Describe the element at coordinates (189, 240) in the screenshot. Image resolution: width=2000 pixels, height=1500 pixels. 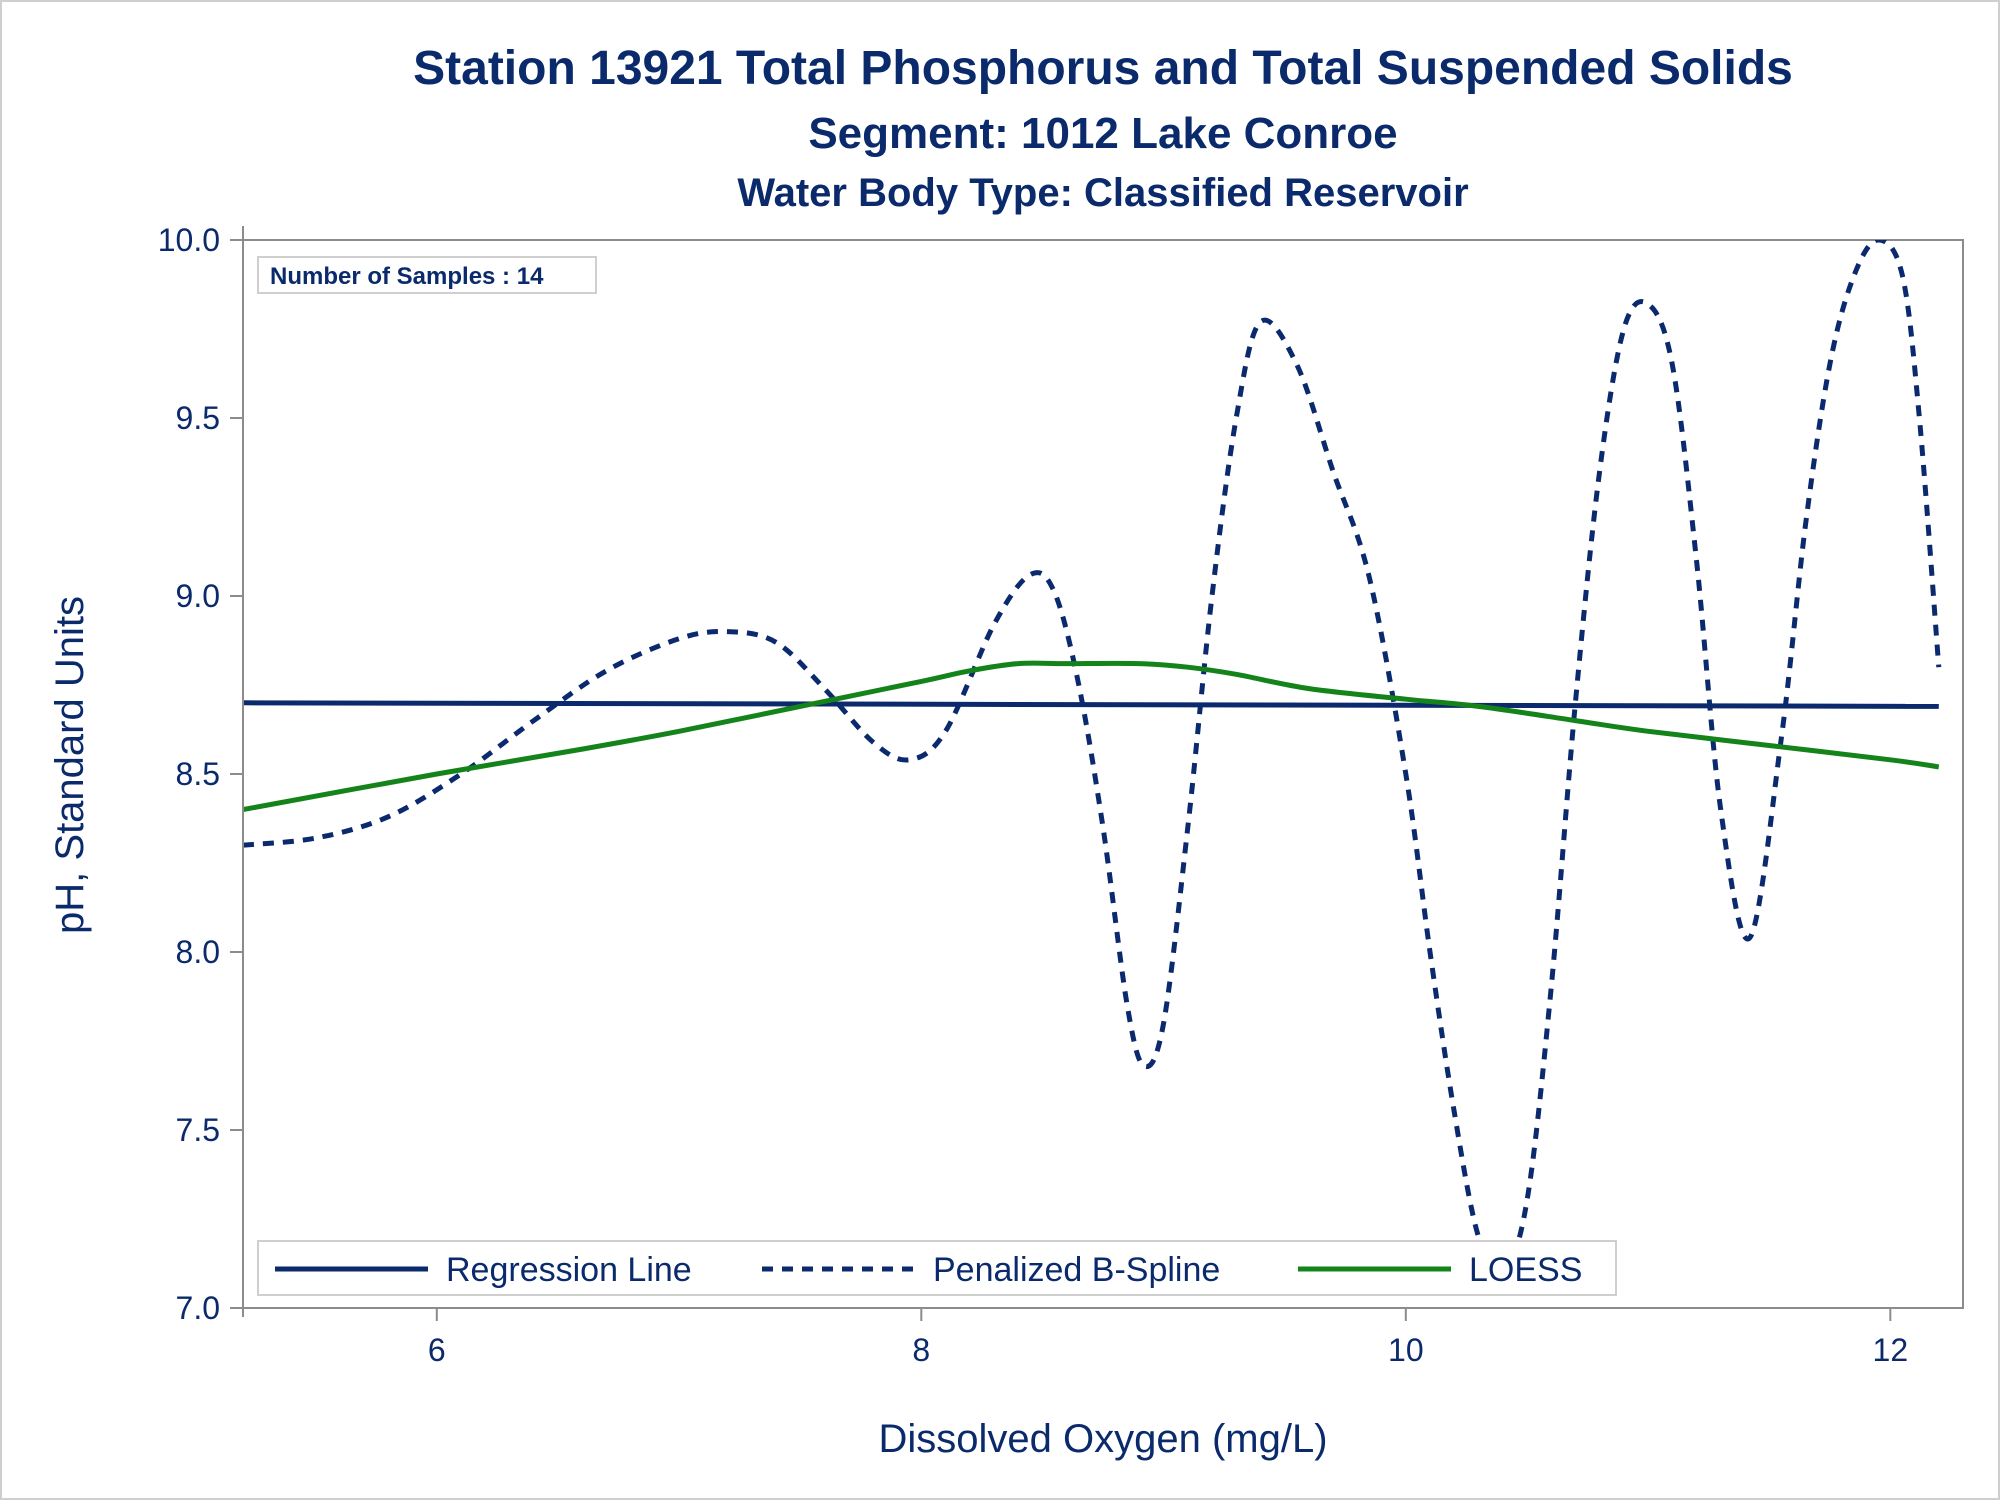
I see `y-tick-label: 10.0` at that location.